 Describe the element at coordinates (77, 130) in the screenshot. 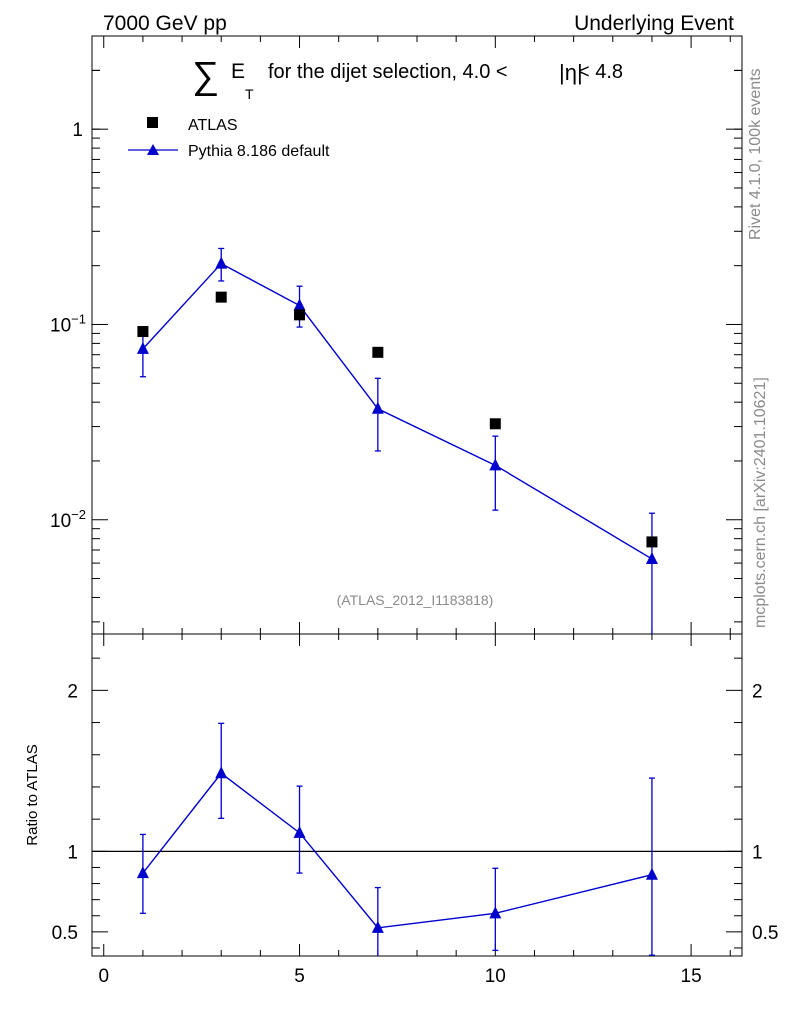

I see `main-y-tick-label: 1` at that location.